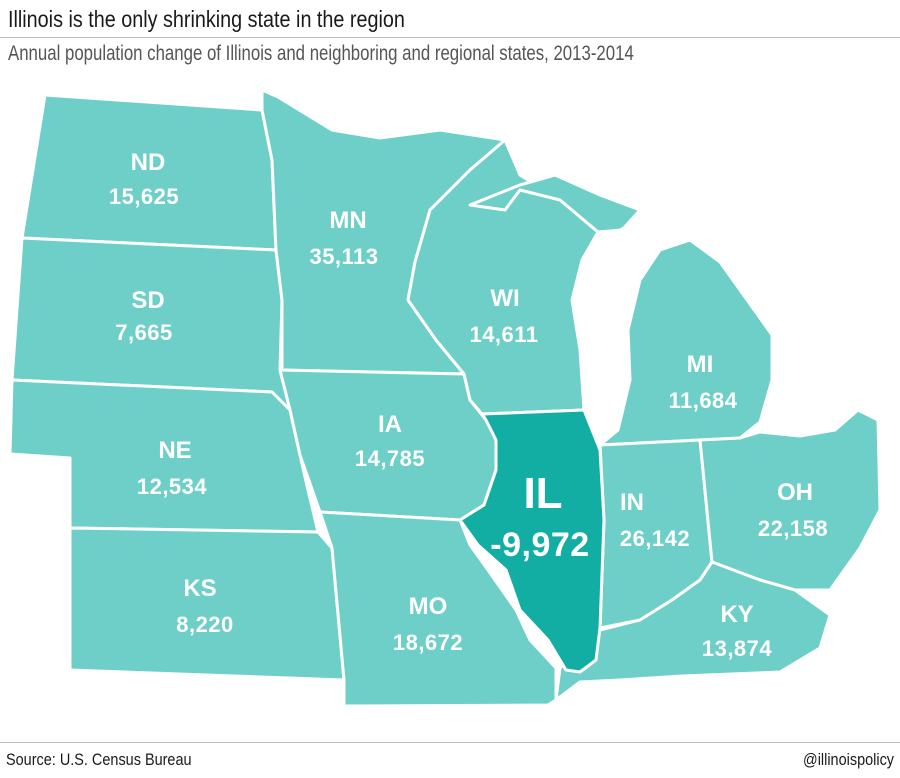 This screenshot has height=778, width=900. What do you see at coordinates (632, 502) in the screenshot?
I see `label-in-abbr: IN` at bounding box center [632, 502].